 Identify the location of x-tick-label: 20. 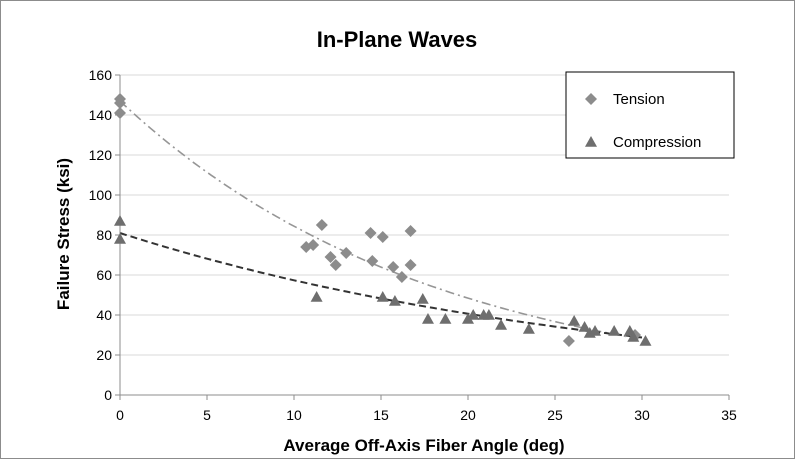
(468, 415).